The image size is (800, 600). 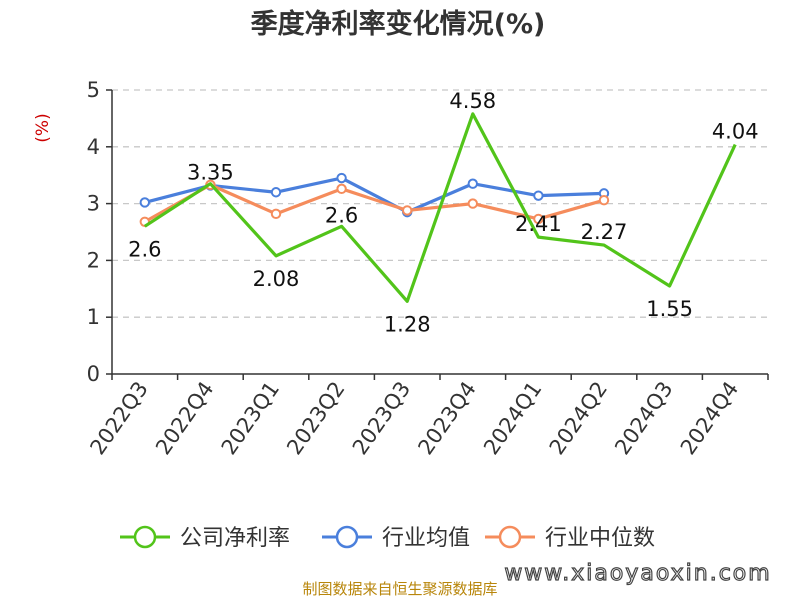 What do you see at coordinates (43, 127) in the screenshot?
I see `y-axis-unit: (%)` at bounding box center [43, 127].